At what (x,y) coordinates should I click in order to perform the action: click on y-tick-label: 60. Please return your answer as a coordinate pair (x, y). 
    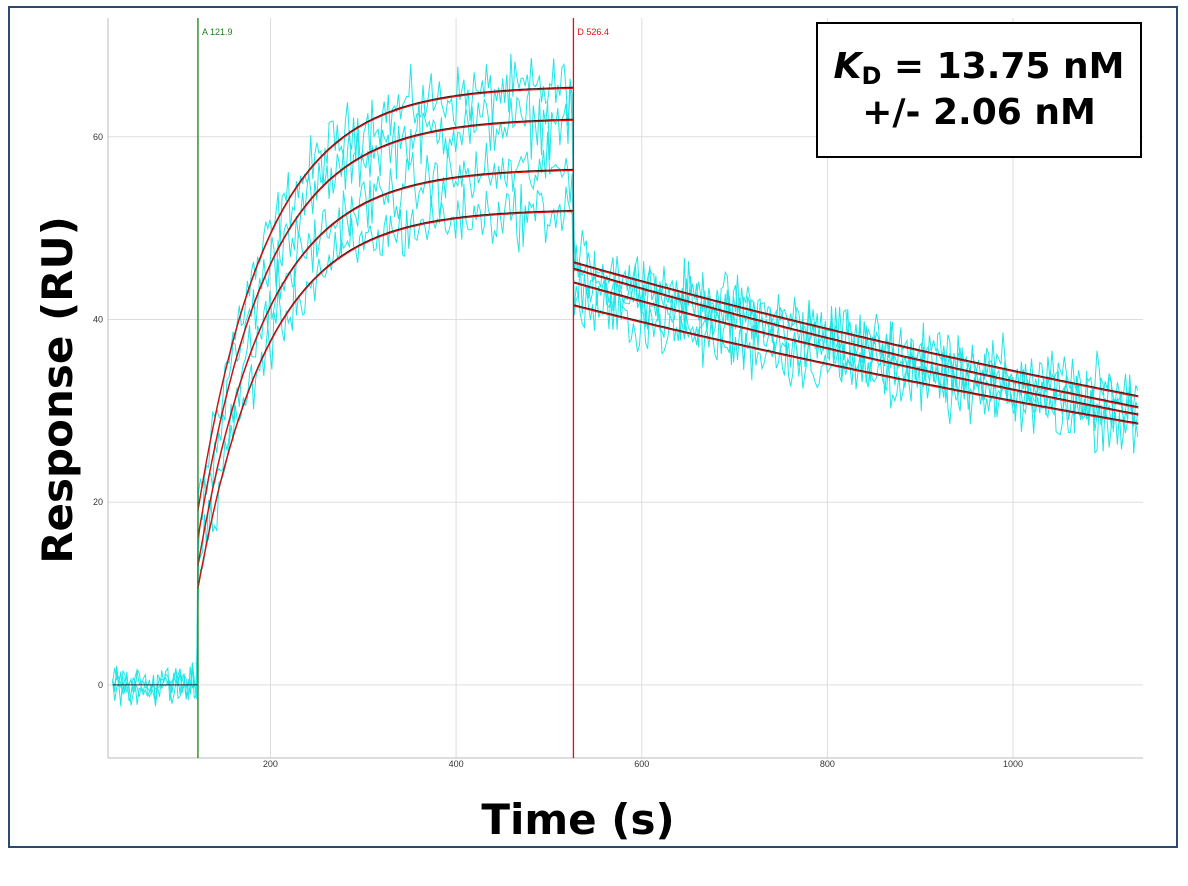
    Looking at the image, I should click on (98, 137).